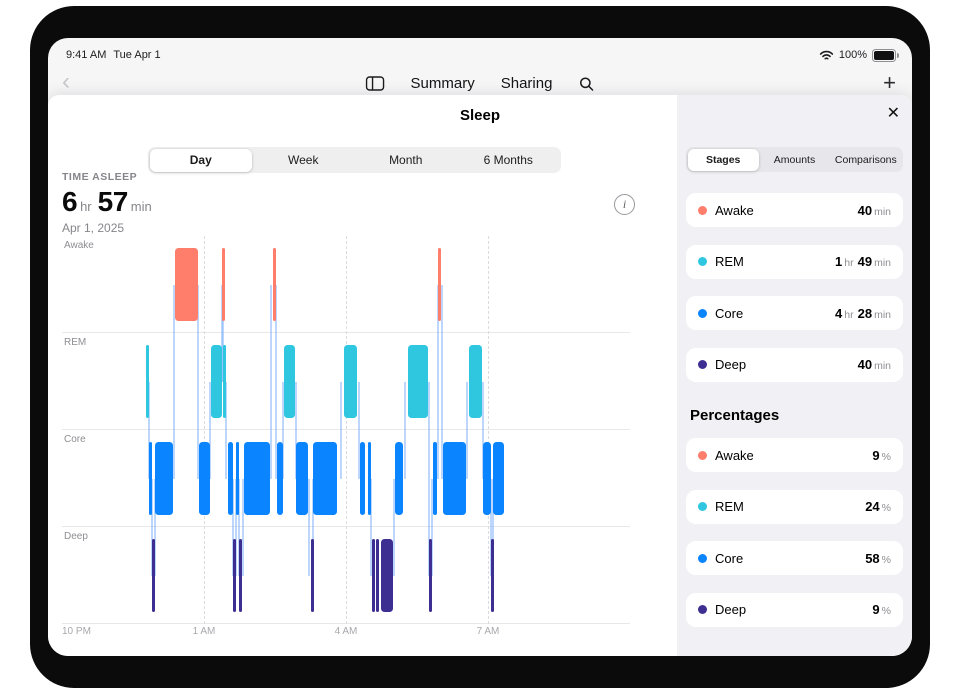 This screenshot has height=690, width=960. What do you see at coordinates (86, 206) in the screenshot?
I see `metric-unit: hr` at bounding box center [86, 206].